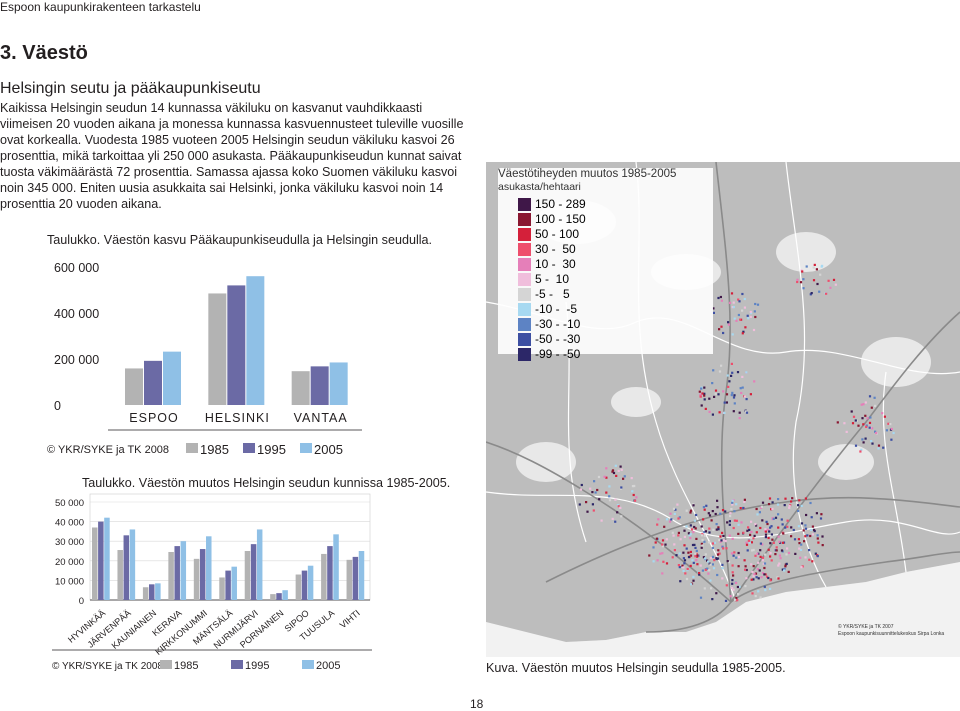  Describe the element at coordinates (328, 666) in the screenshot. I see `legend-label-2005: 2005` at that location.